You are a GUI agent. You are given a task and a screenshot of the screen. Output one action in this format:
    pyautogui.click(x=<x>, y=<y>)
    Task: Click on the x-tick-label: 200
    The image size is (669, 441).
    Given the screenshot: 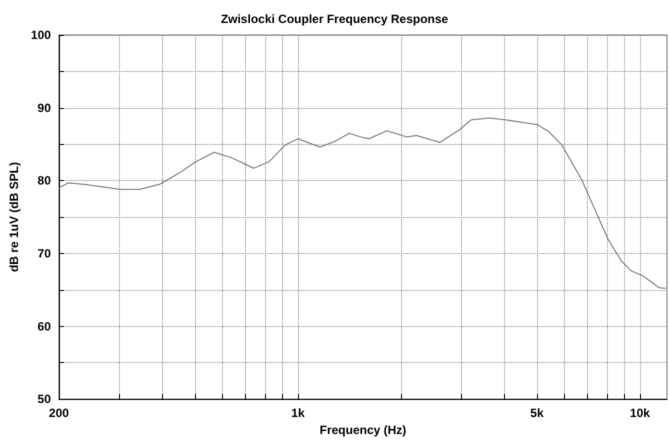 What is the action you would take?
    pyautogui.click(x=59, y=413)
    